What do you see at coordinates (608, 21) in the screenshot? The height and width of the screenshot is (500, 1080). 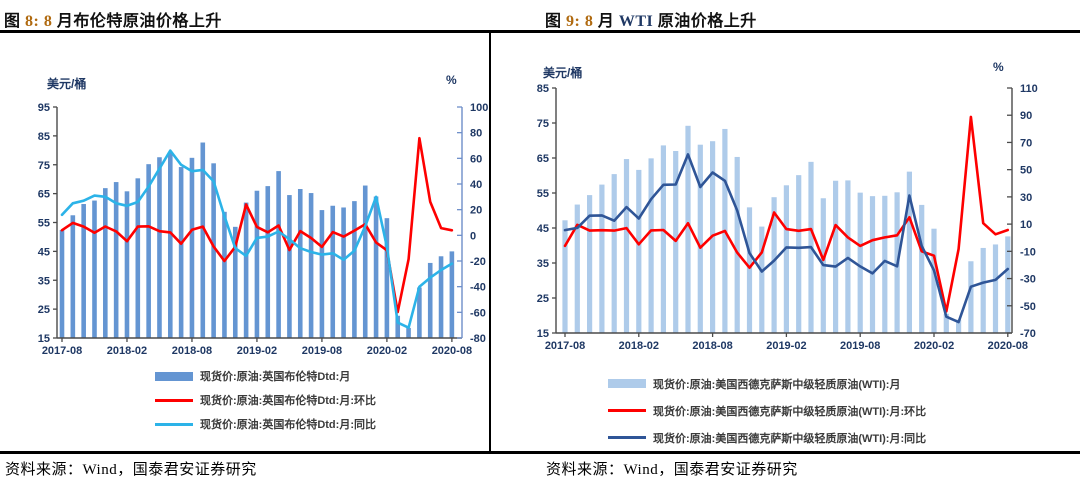 I see `title-segment: 月` at bounding box center [608, 21].